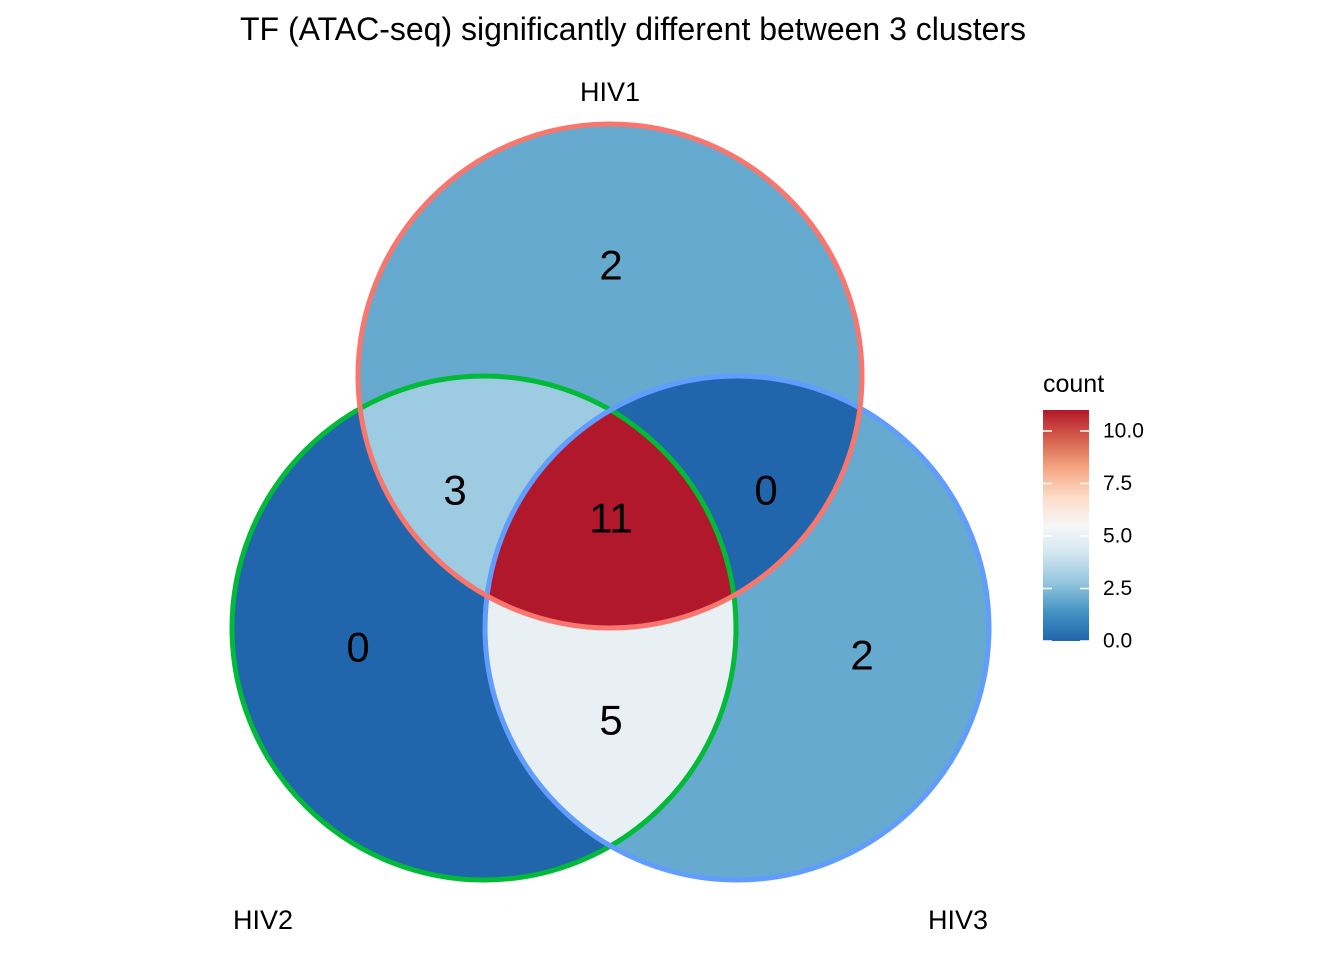 This screenshot has height=960, width=1344. I want to click on count-hiv3: 2, so click(861, 655).